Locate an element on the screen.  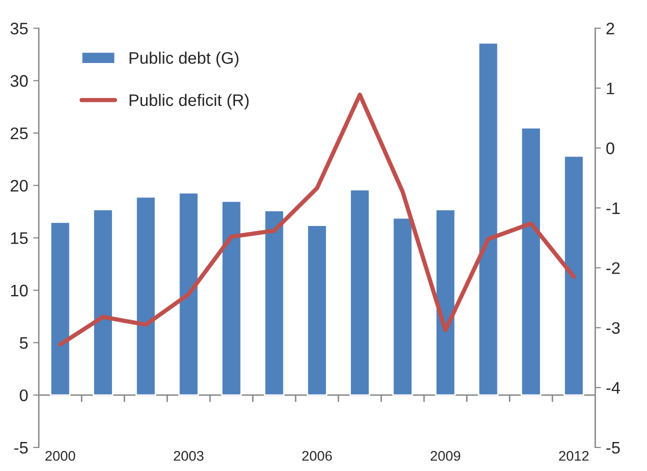
y-tick-label: 0 is located at coordinates (24, 395).